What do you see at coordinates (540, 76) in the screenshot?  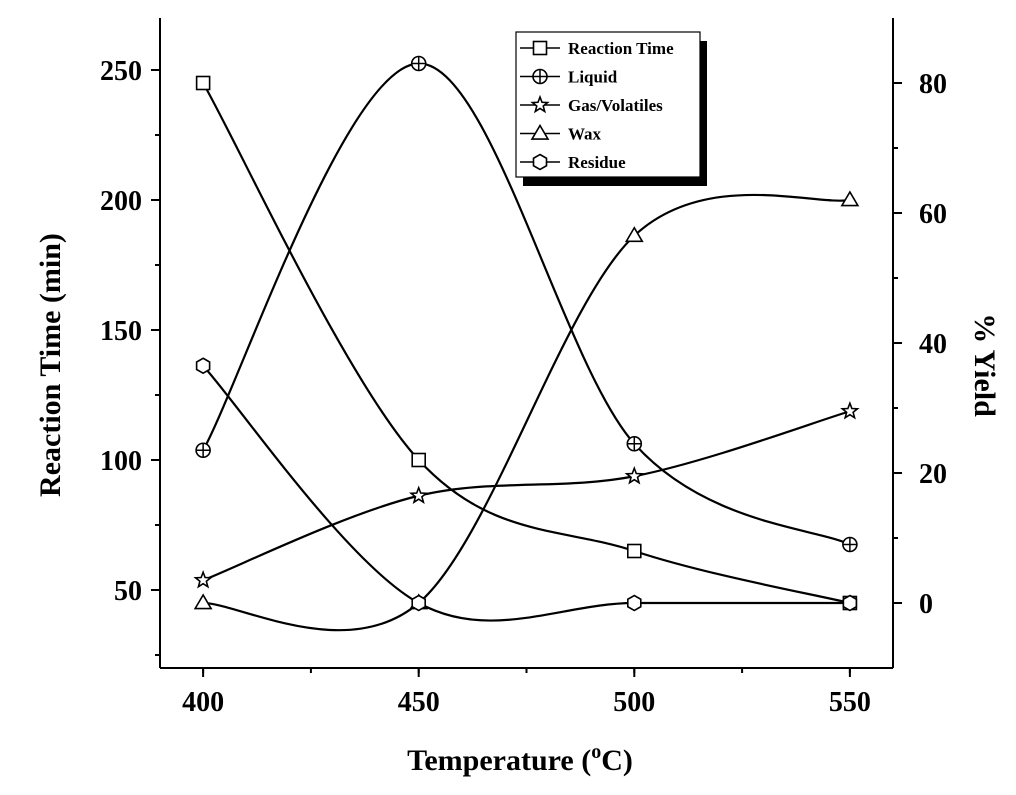 I see `legend-marker-liquid` at bounding box center [540, 76].